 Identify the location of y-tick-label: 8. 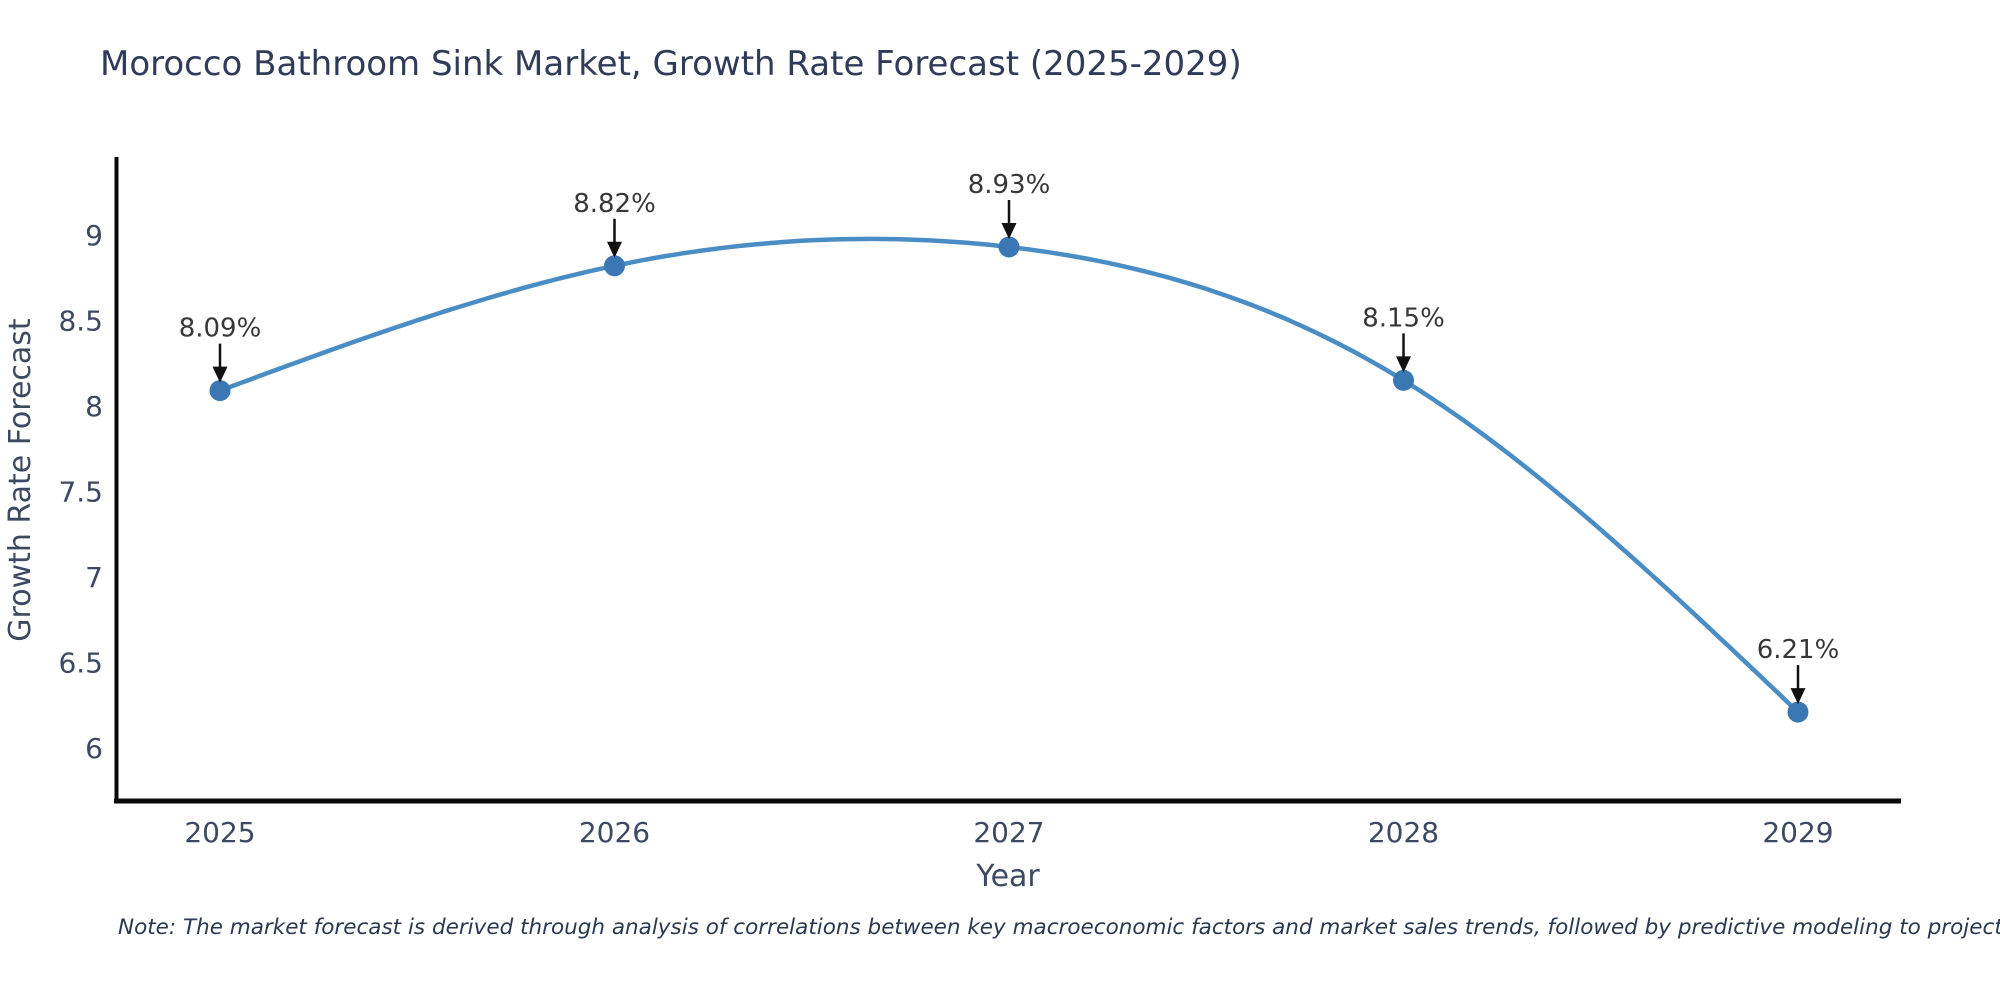
(94, 406).